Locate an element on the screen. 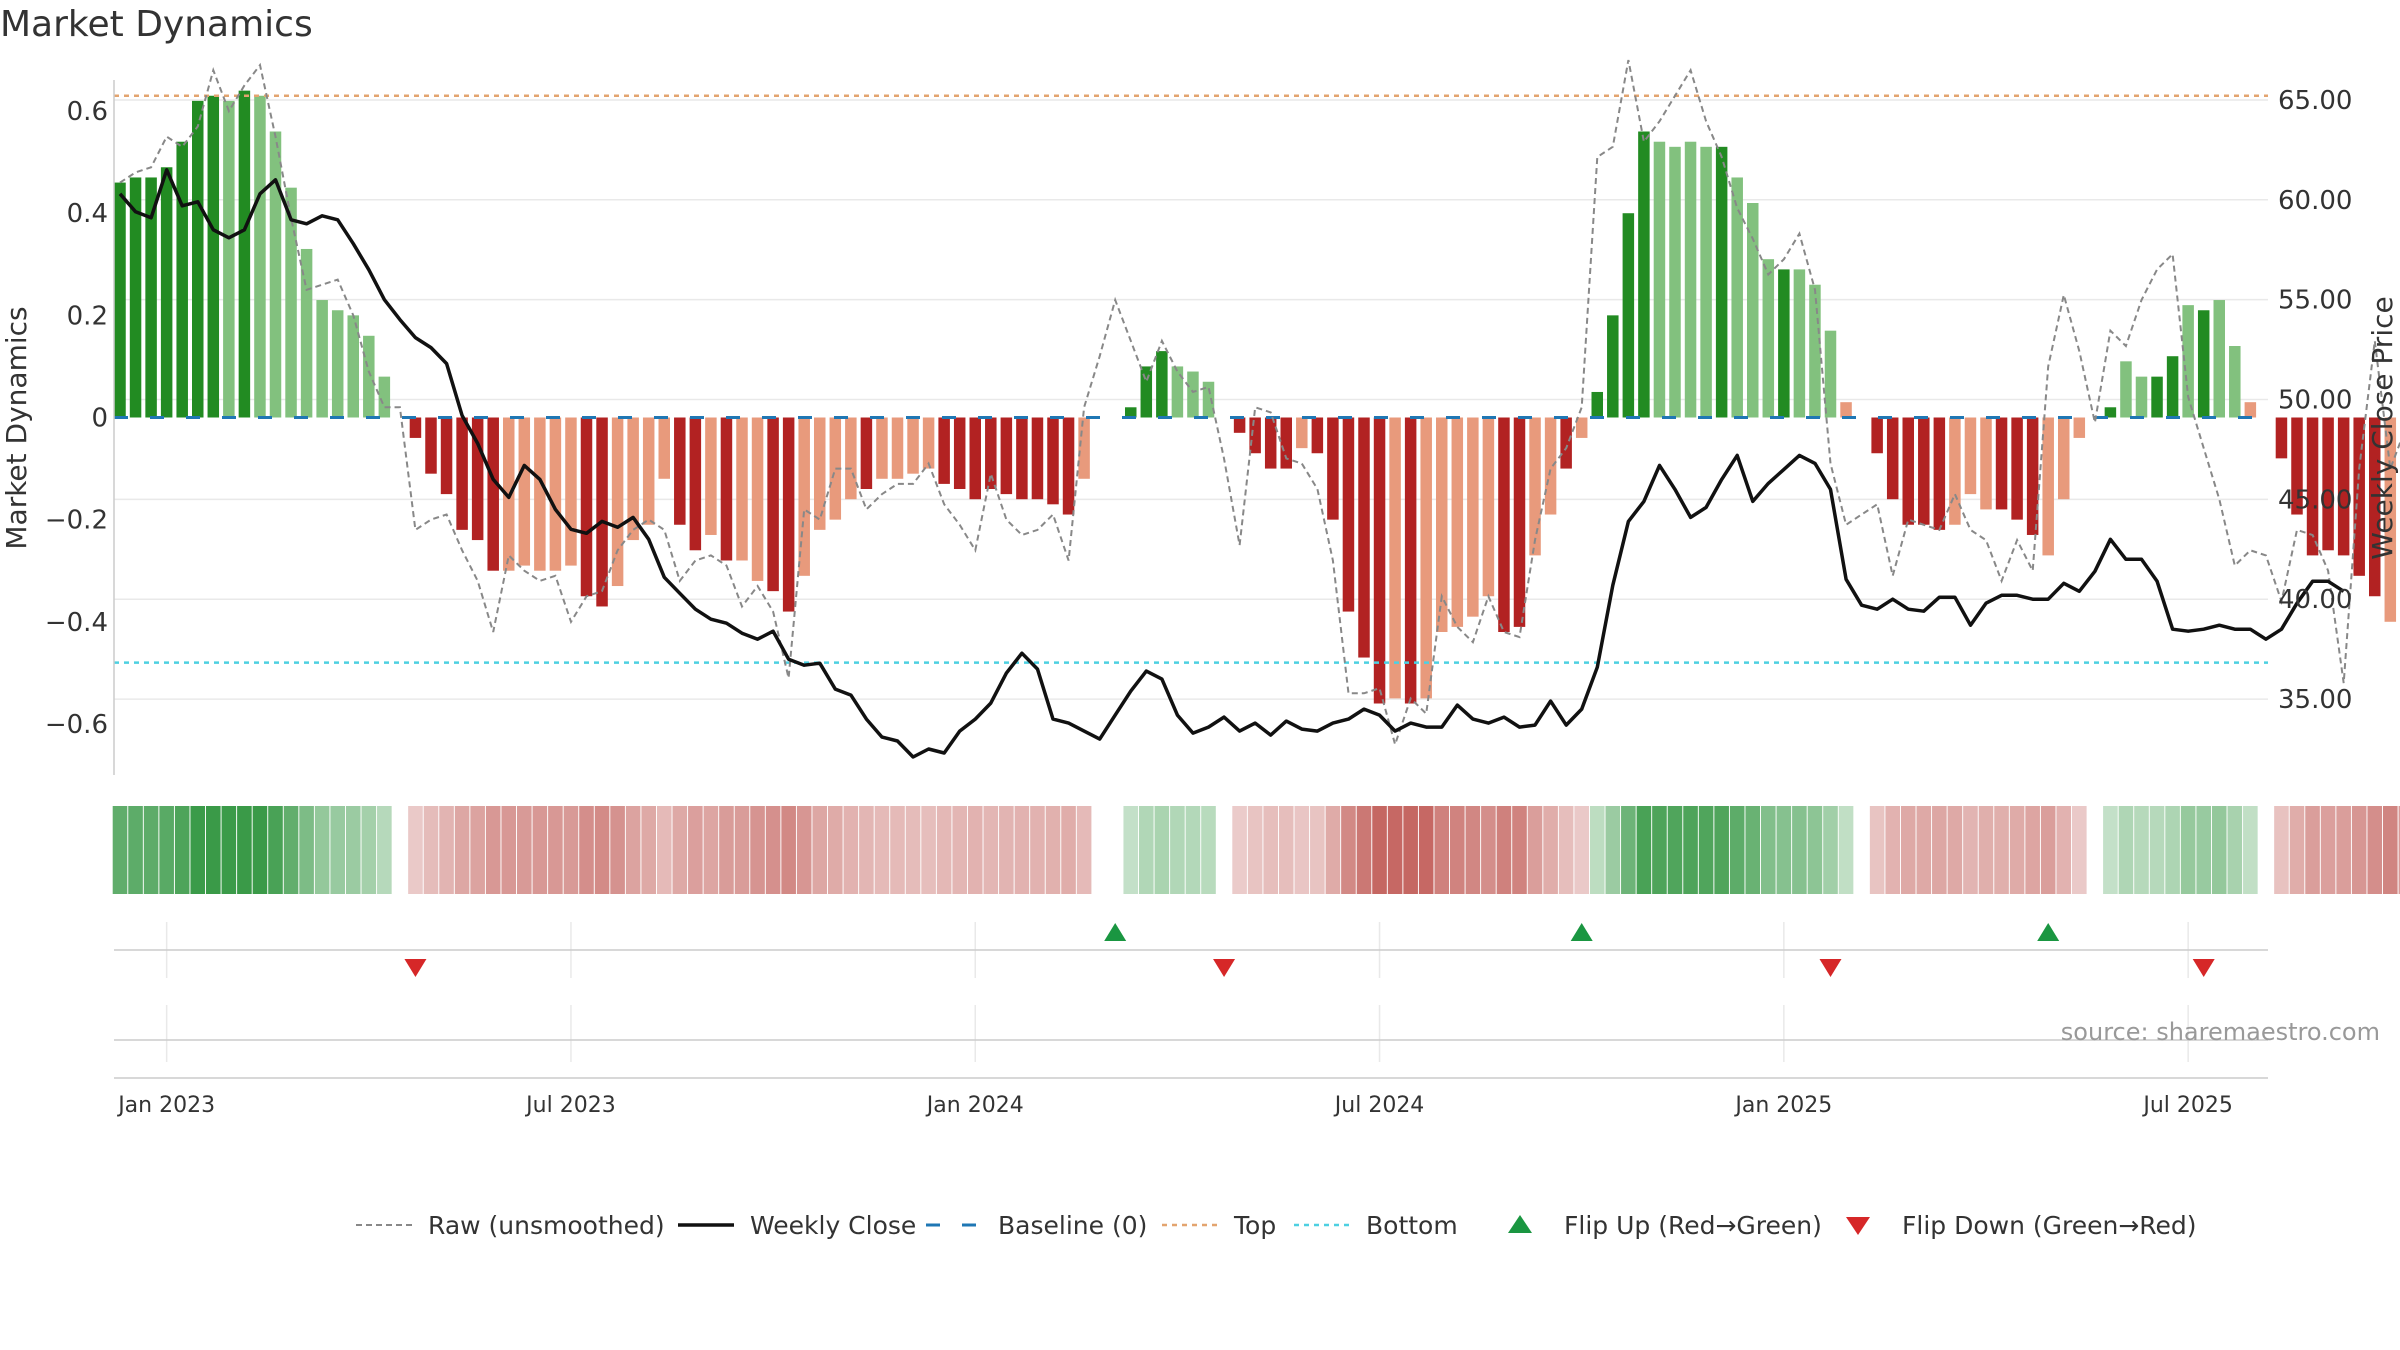 Image resolution: width=2400 pixels, height=1350 pixels. legend-item-flipdown: Flip Down (Green→Red) is located at coordinates (2021, 1225).